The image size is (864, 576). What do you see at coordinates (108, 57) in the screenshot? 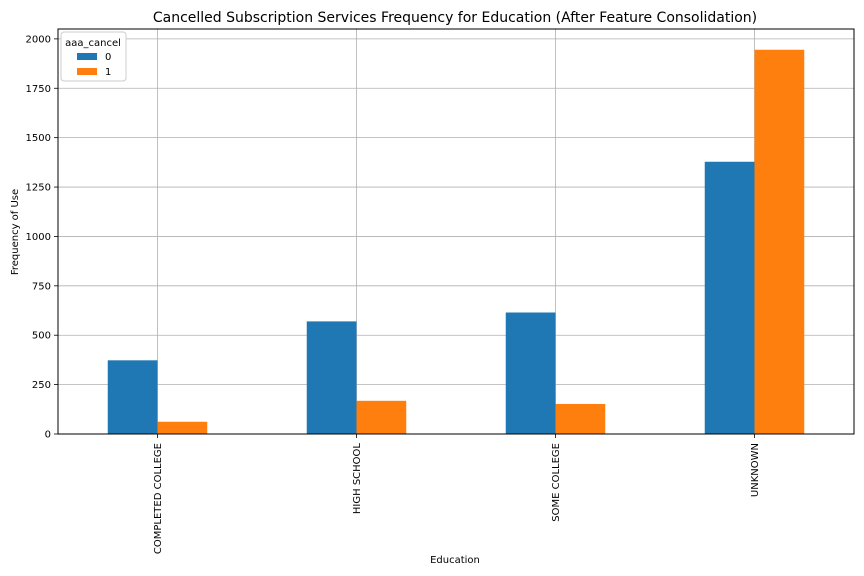
I see `legend-label-0: 0` at bounding box center [108, 57].